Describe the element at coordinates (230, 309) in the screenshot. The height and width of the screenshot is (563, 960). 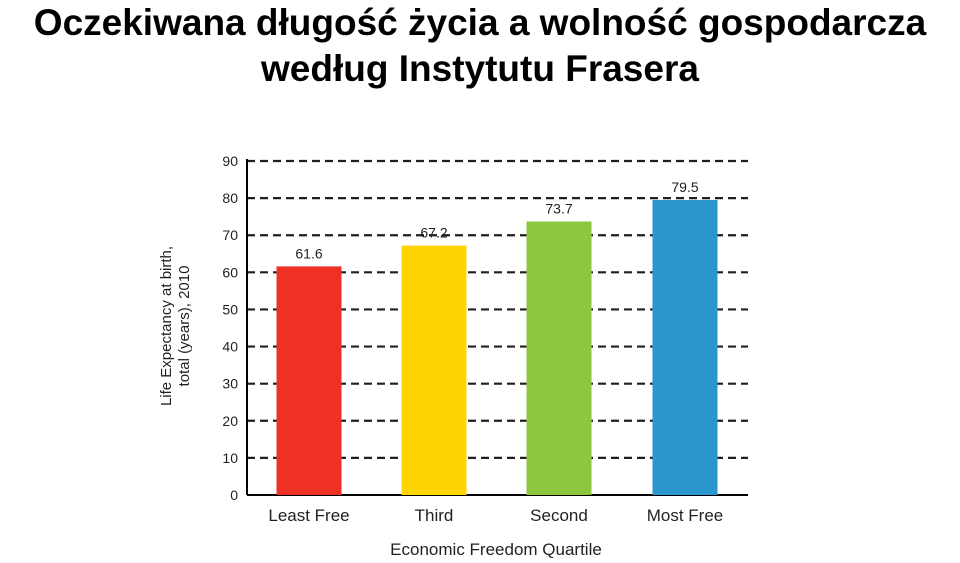
I see `y-tick-label: 50` at that location.